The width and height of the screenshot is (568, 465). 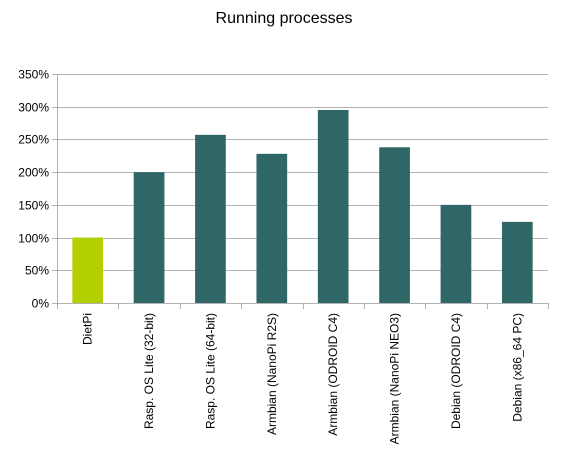 What do you see at coordinates (333, 374) in the screenshot?
I see `x-tick-label: Armbian (ODROID C4)` at bounding box center [333, 374].